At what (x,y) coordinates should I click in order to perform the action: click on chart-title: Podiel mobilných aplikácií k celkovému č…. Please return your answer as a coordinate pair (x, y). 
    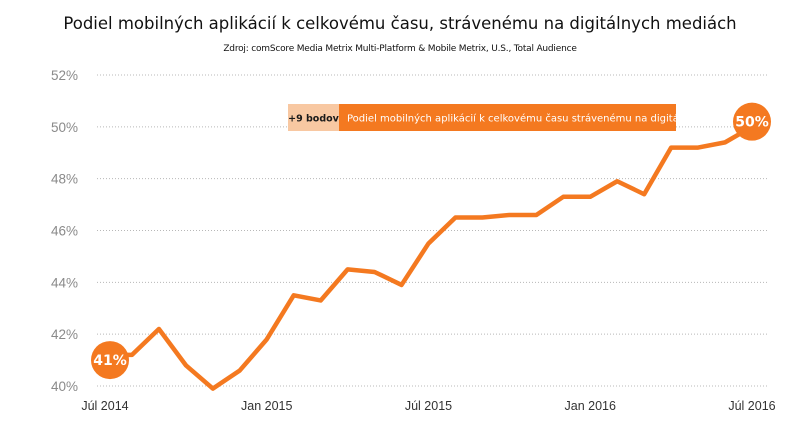
    Looking at the image, I should click on (400, 23).